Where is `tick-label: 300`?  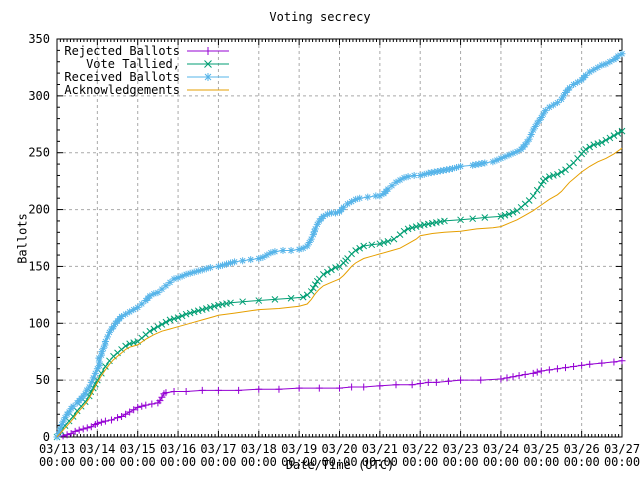 tick-label: 300 is located at coordinates (39, 96).